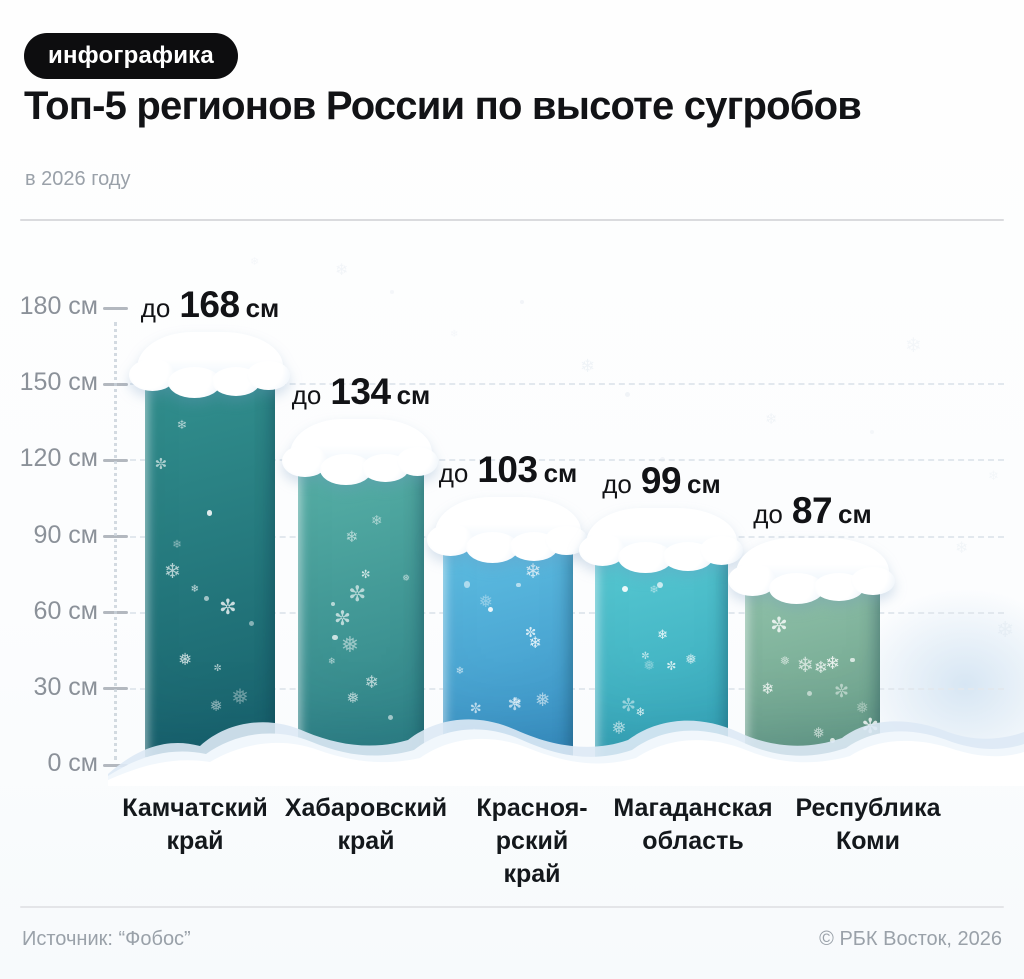  I want to click on value-label: до 99 см, so click(662, 481).